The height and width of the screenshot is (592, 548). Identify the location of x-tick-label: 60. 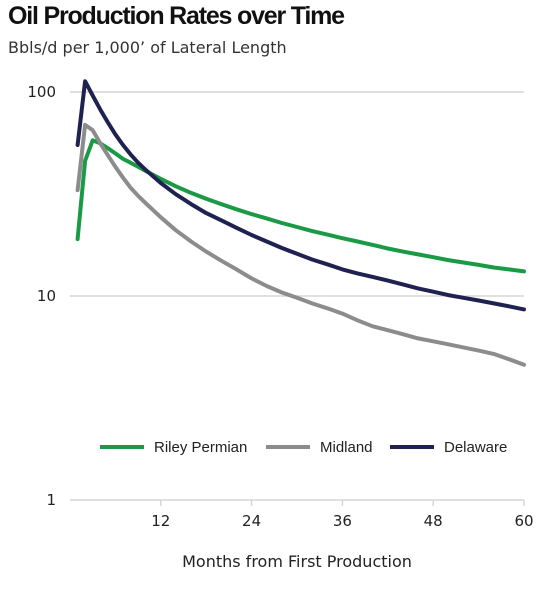
(523, 521).